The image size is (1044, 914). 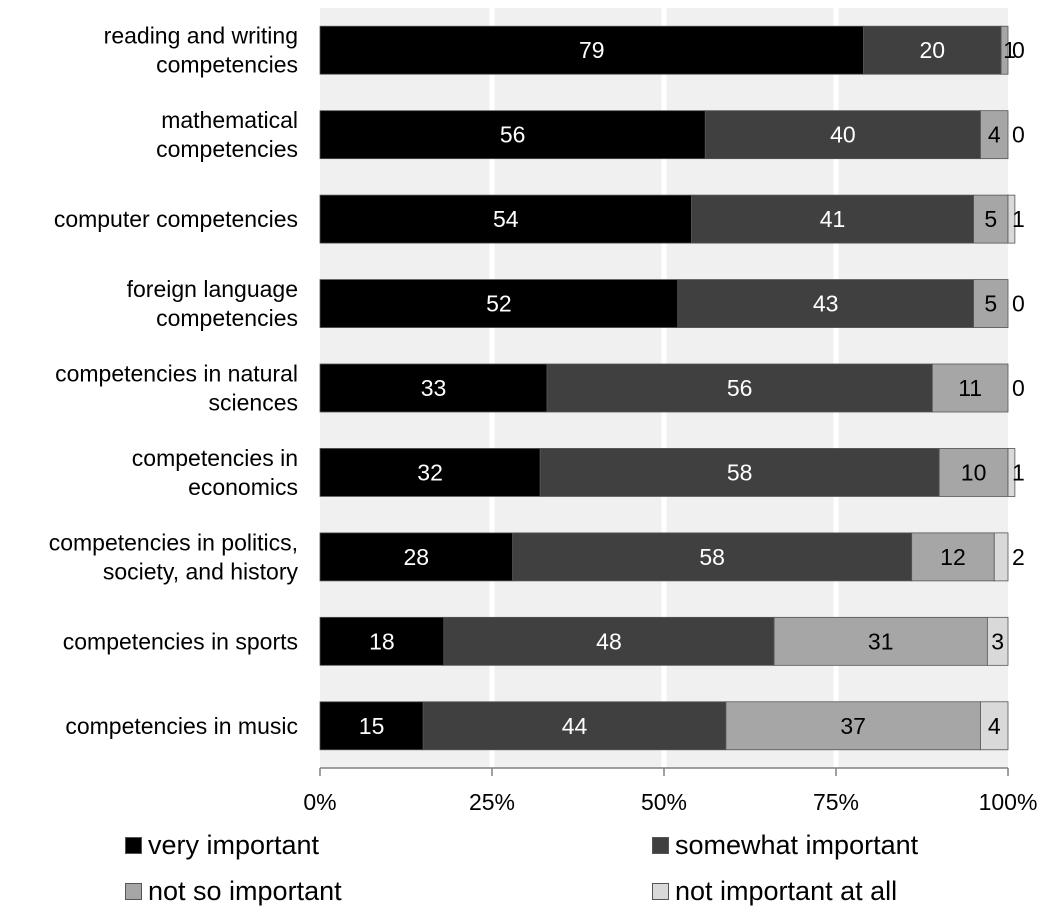 I want to click on data-label: 18, so click(x=382, y=641).